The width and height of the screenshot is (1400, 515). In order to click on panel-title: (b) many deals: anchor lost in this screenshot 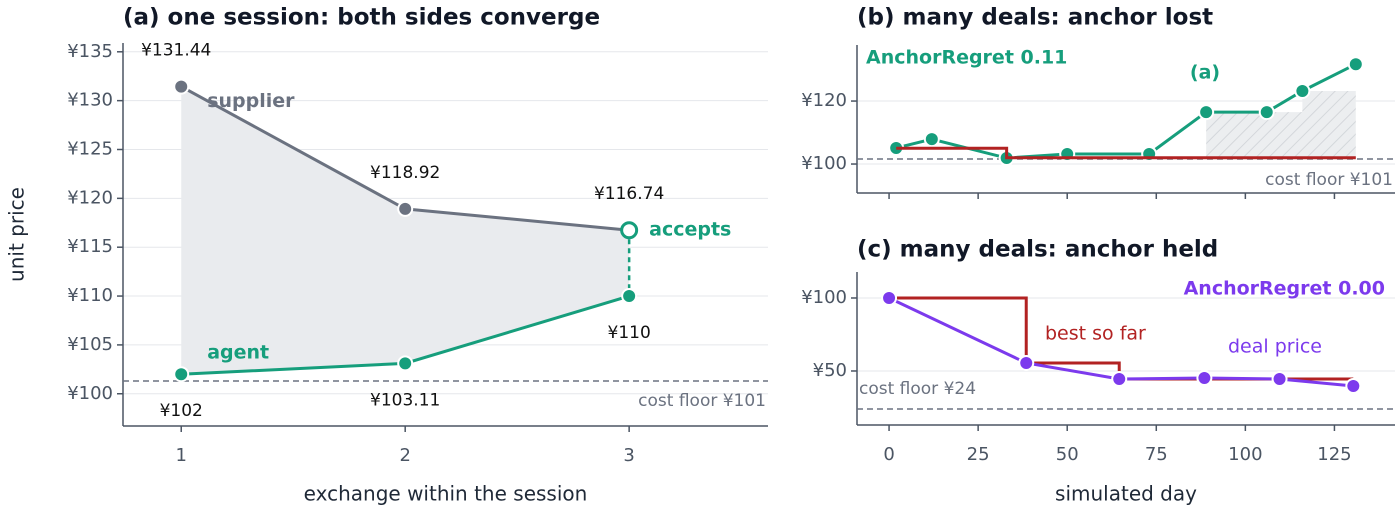, I will do `click(1035, 18)`.